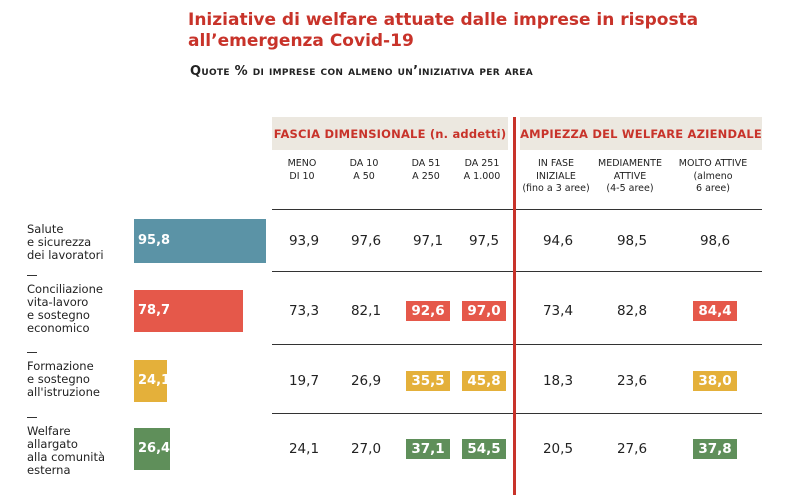  Describe the element at coordinates (484, 381) in the screenshot. I see `table-cell: 45,8` at that location.